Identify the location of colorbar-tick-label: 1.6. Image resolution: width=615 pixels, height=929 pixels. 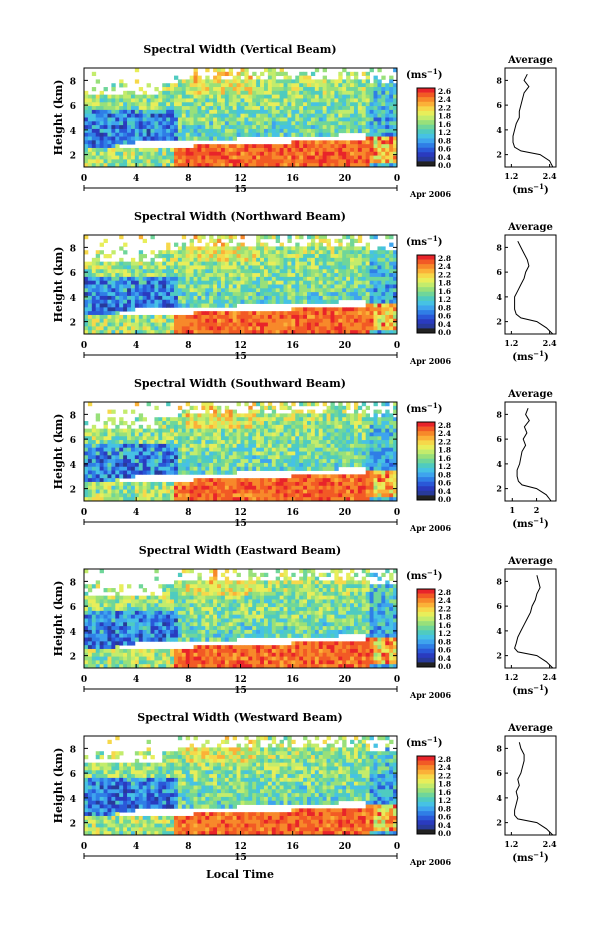
(444, 291).